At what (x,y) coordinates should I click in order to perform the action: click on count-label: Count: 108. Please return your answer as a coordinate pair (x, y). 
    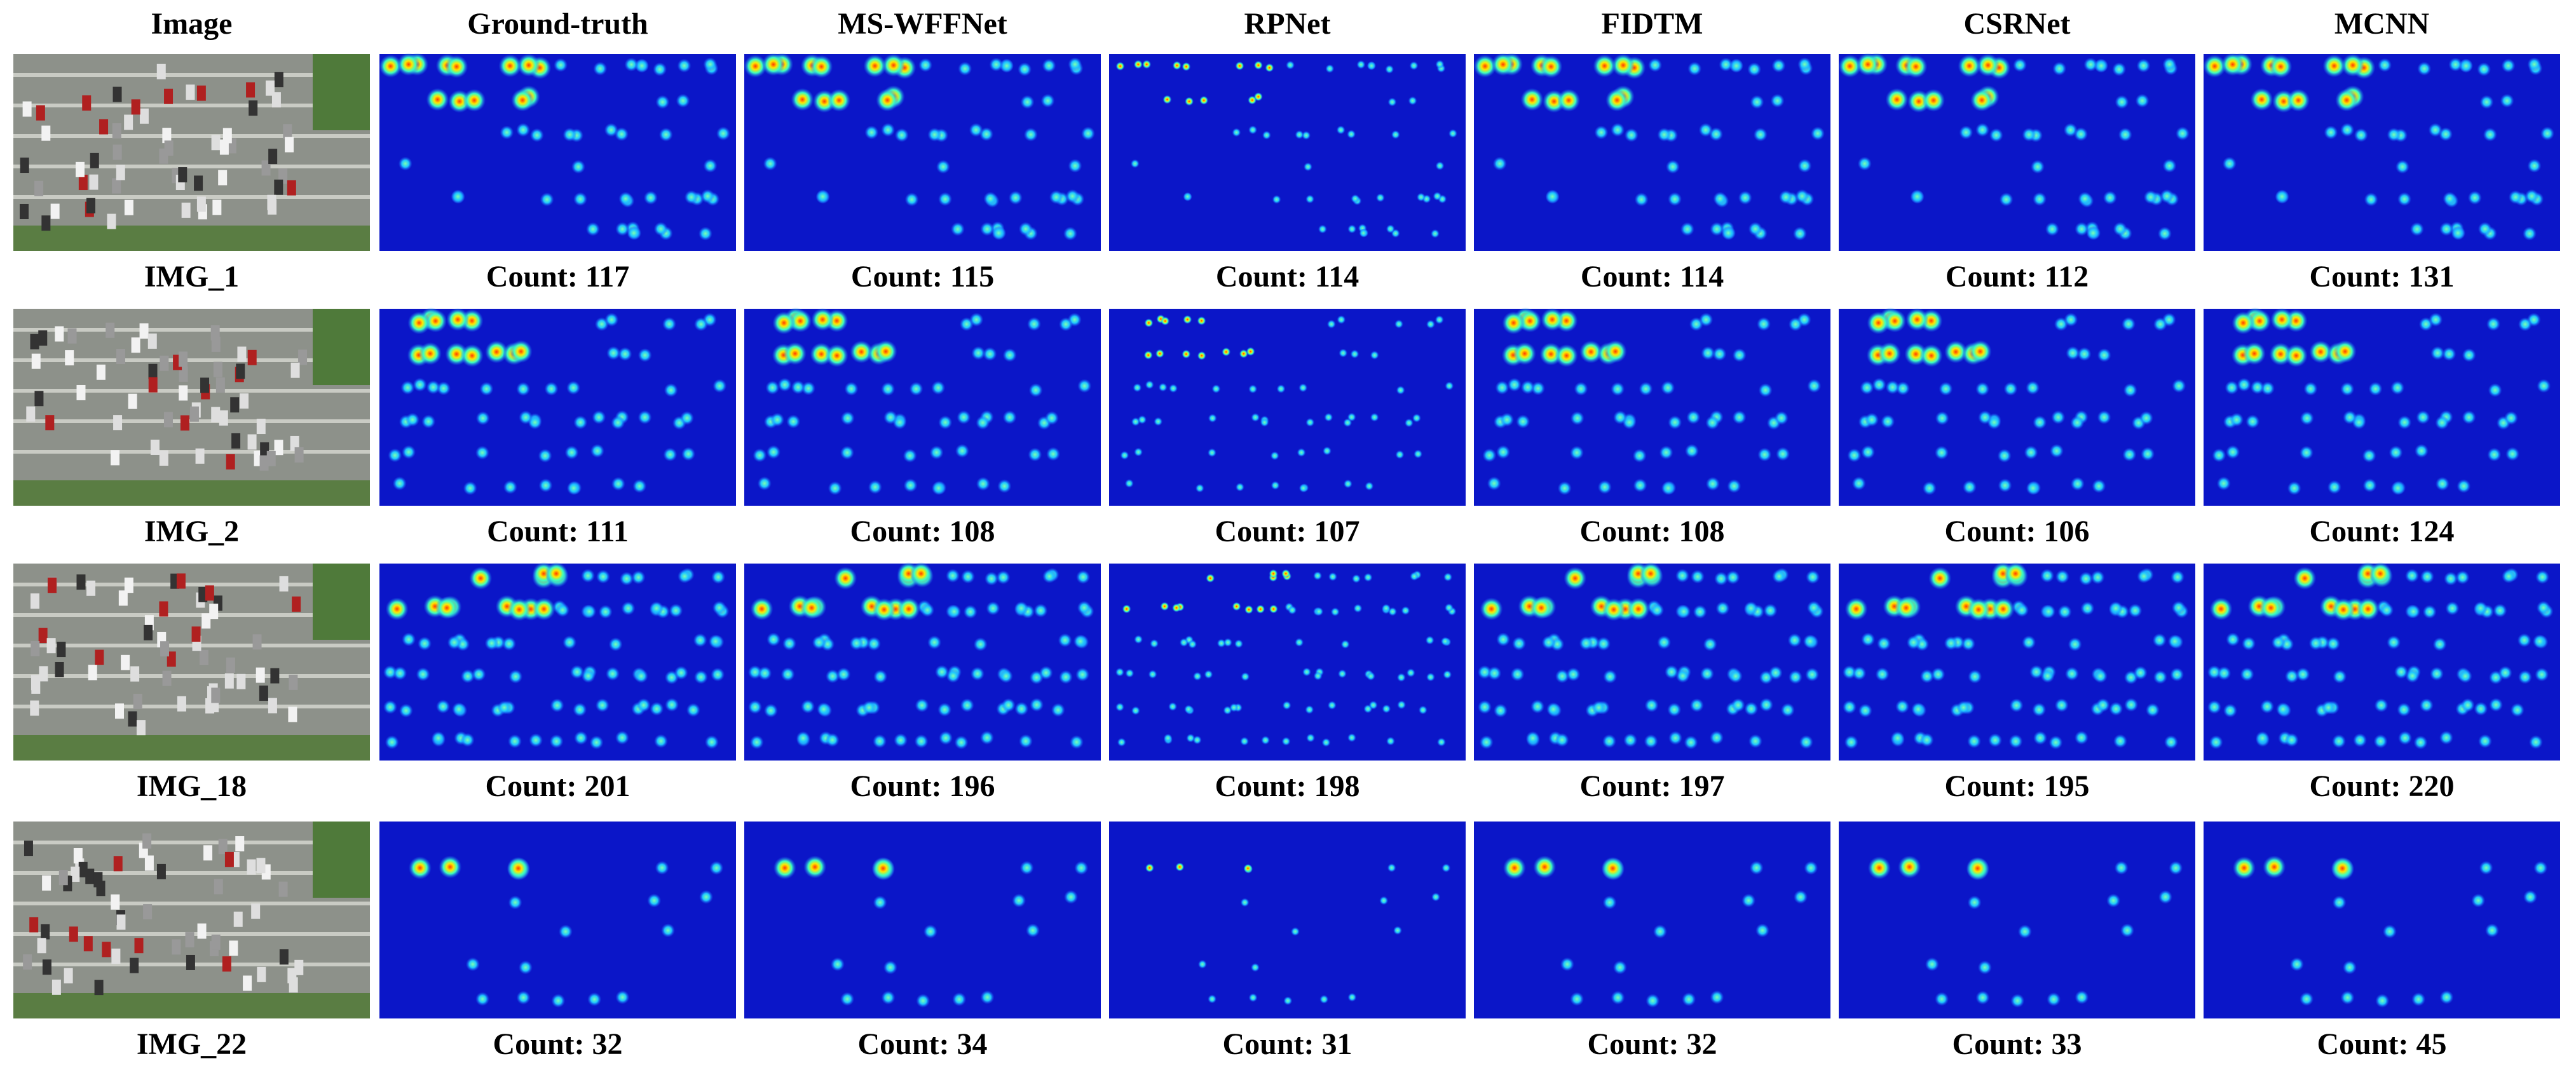
    Looking at the image, I should click on (1651, 531).